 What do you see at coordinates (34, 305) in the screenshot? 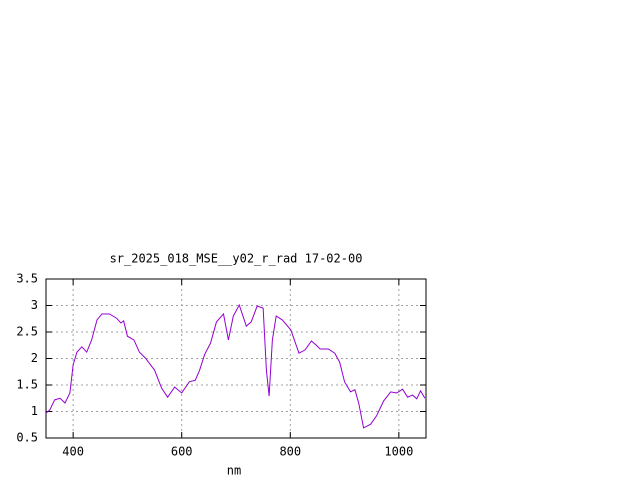
I see `y-tick-label: 3` at bounding box center [34, 305].